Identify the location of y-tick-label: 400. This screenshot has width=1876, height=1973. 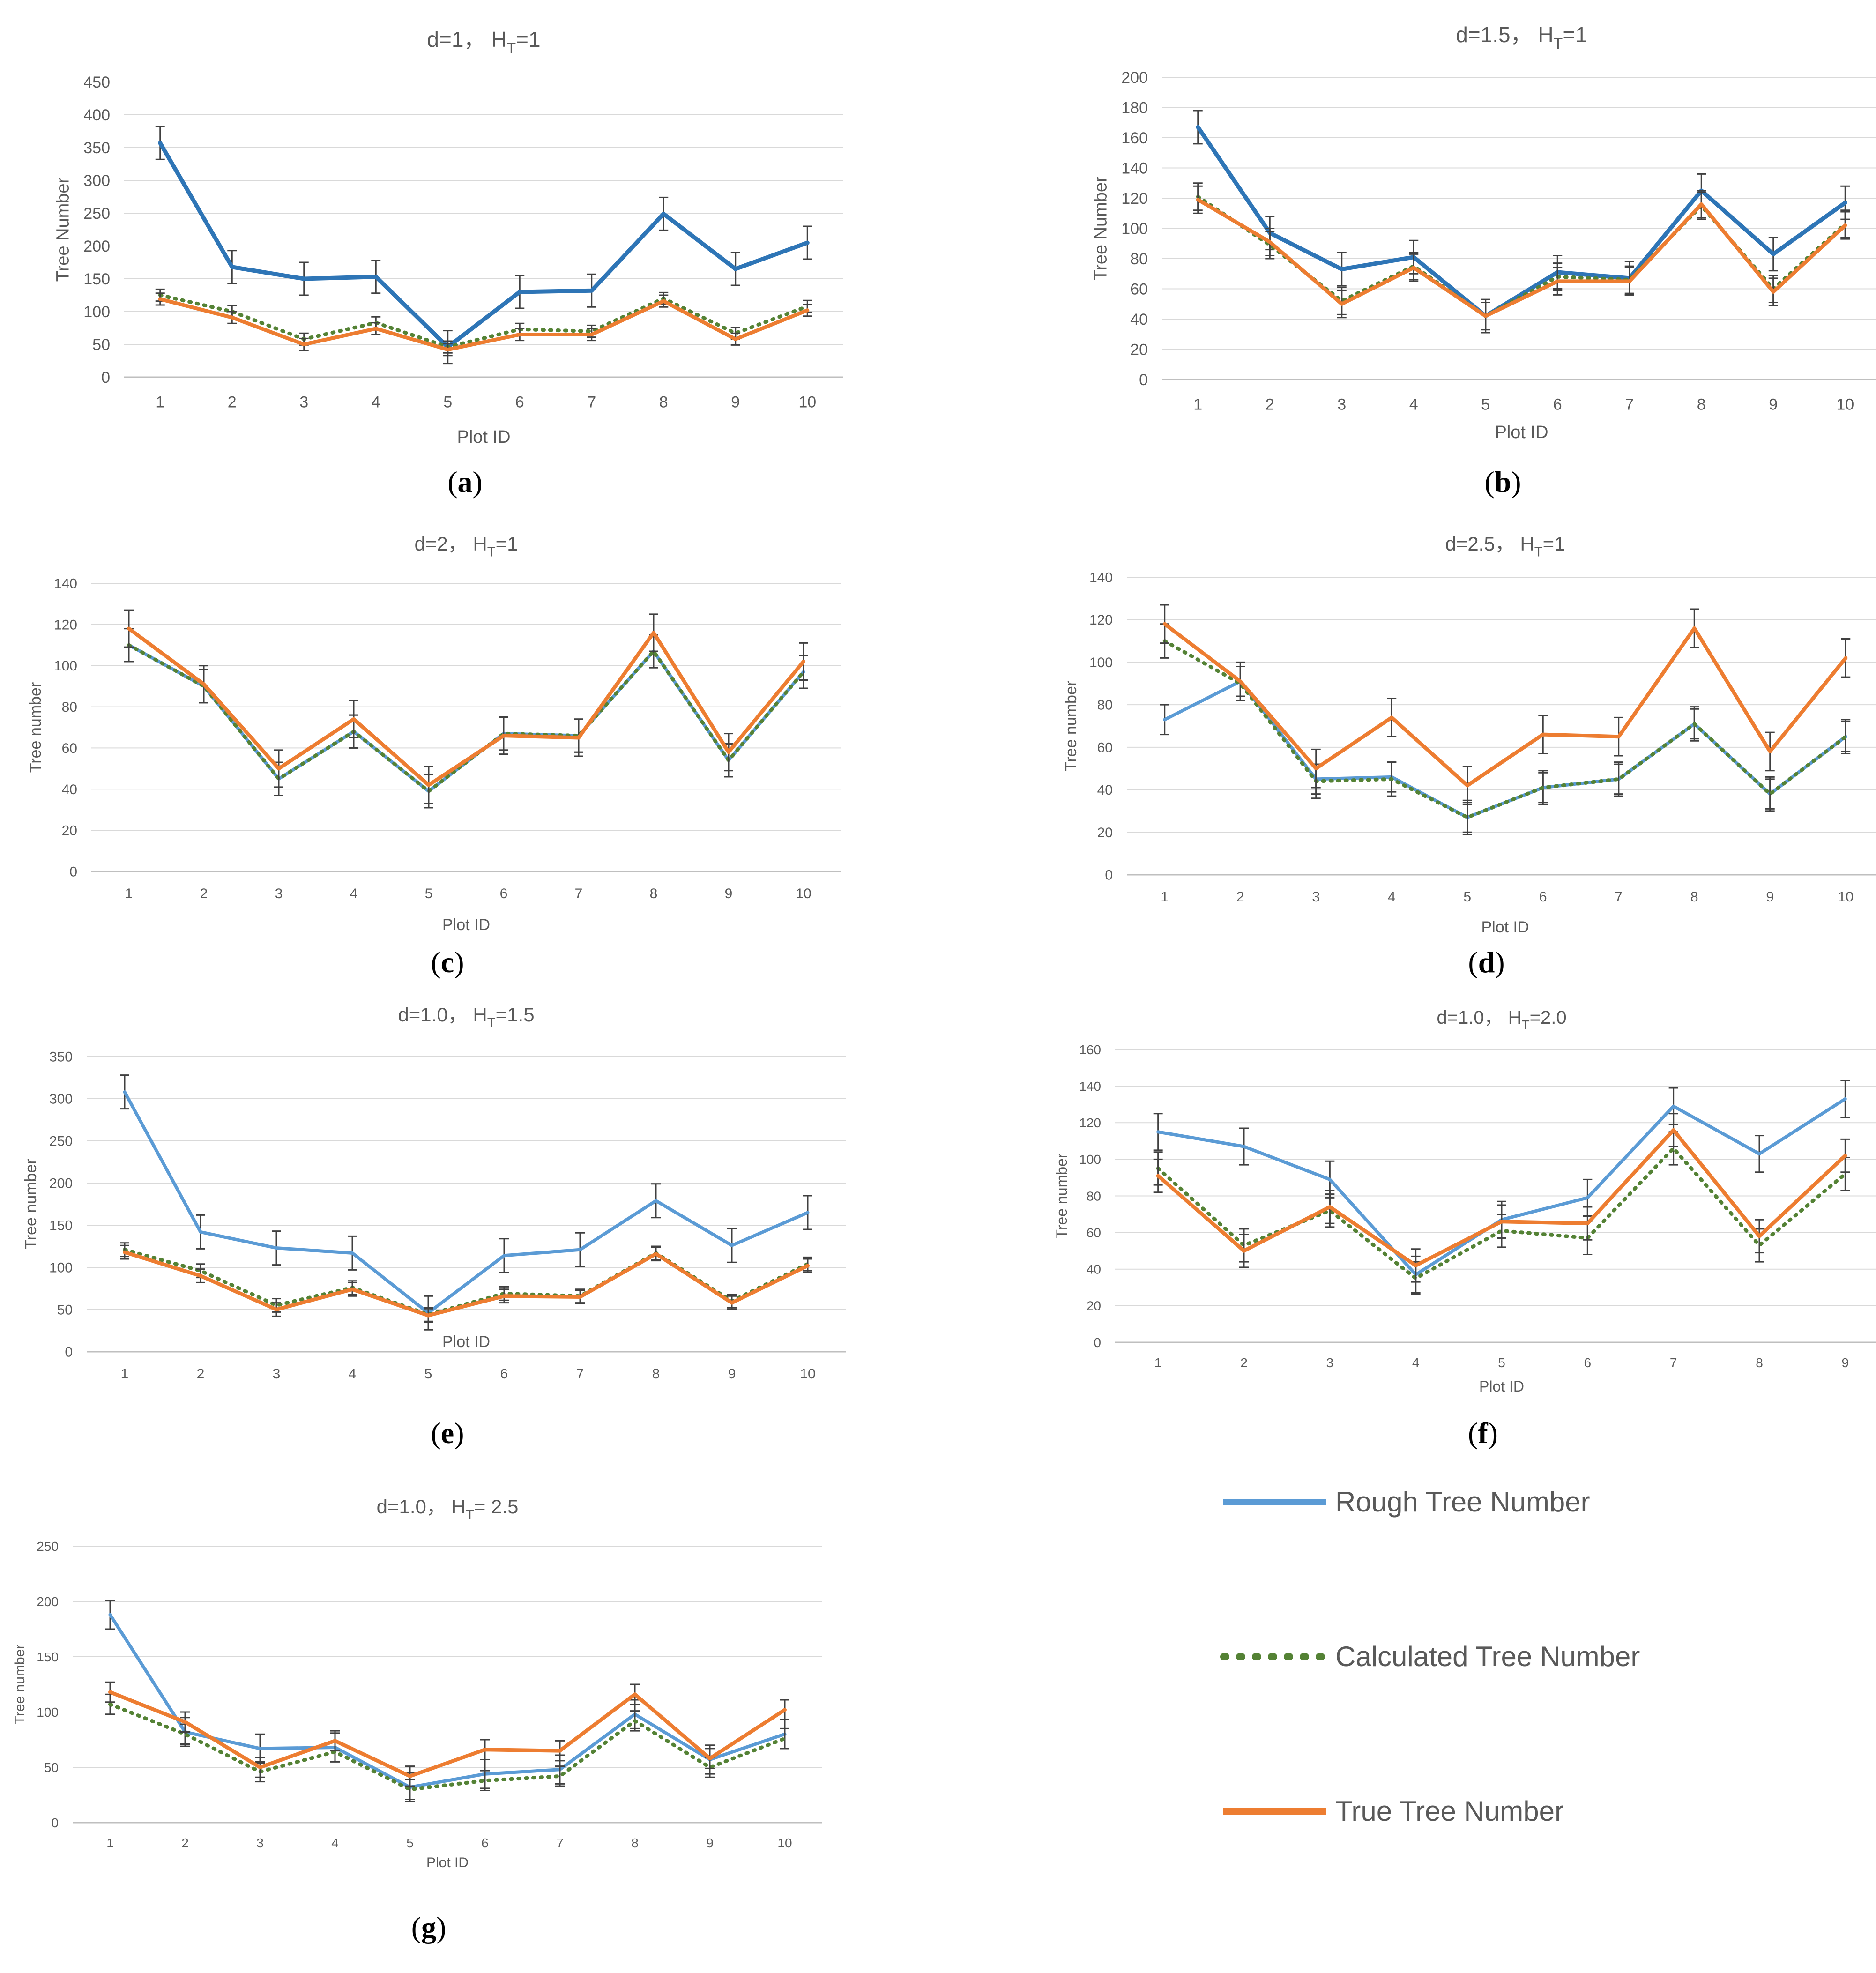
(96, 115).